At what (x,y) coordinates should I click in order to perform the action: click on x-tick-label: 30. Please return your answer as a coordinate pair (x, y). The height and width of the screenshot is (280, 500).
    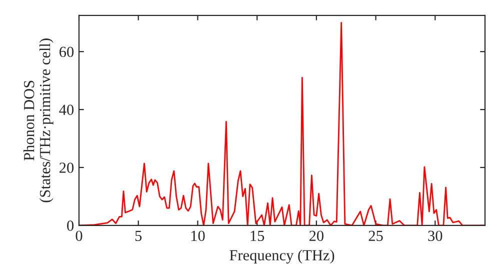
    Looking at the image, I should click on (435, 236).